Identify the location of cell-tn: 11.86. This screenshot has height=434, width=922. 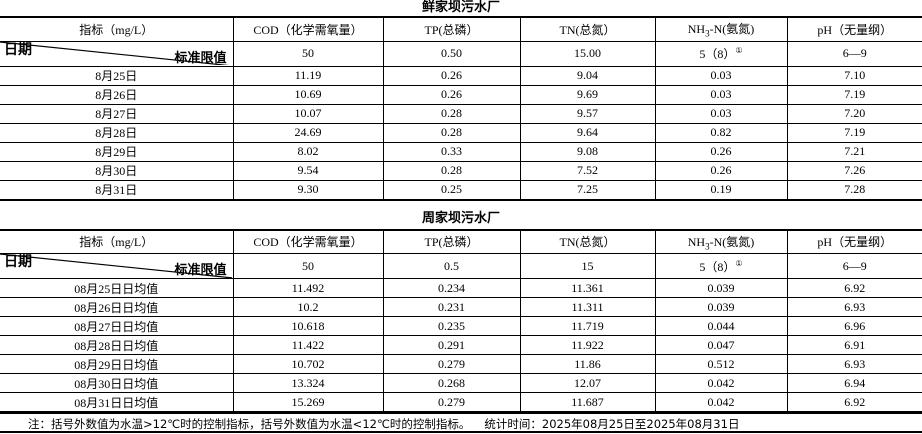
(587, 364).